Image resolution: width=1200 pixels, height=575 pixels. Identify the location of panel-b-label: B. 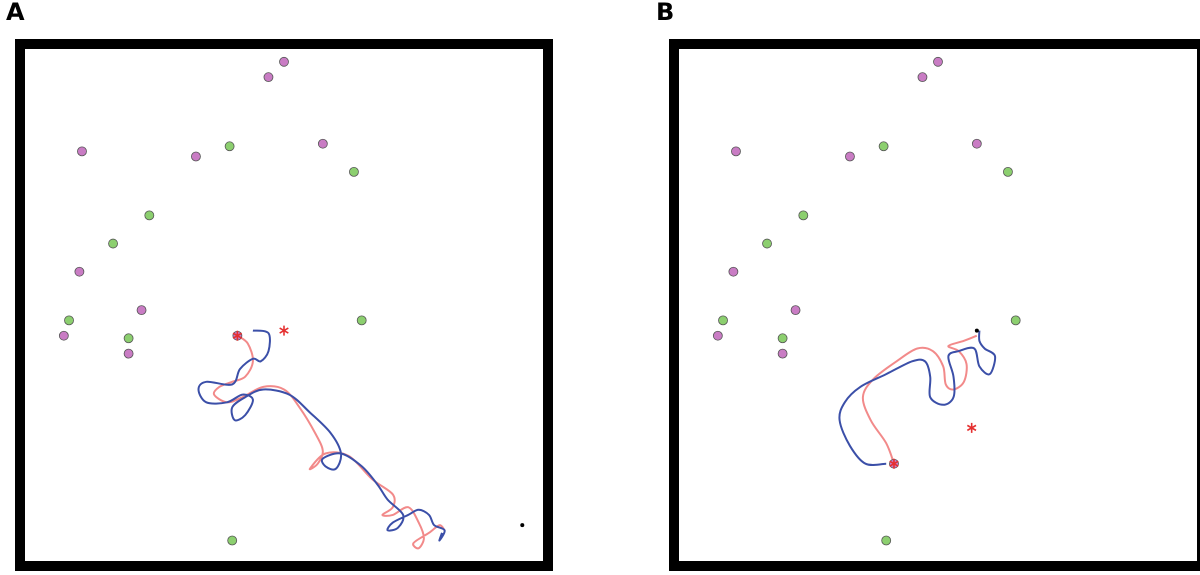
(665, 13).